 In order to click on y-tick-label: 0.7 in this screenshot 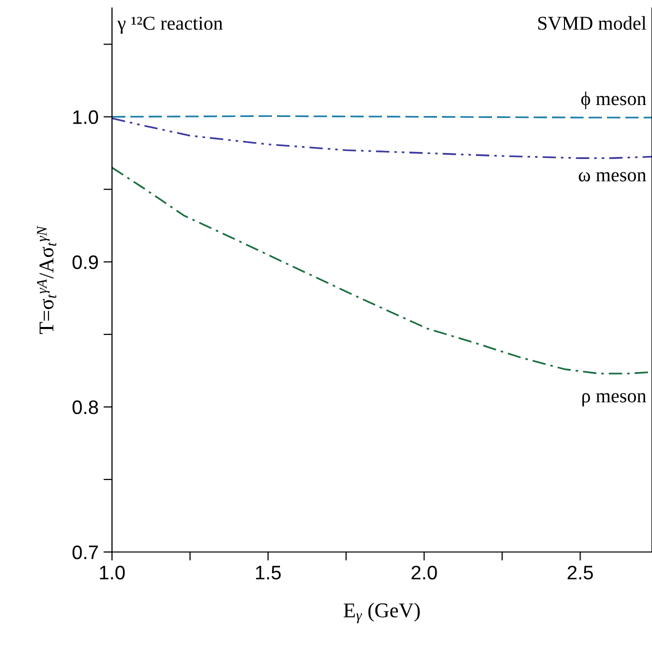, I will do `click(85, 552)`.